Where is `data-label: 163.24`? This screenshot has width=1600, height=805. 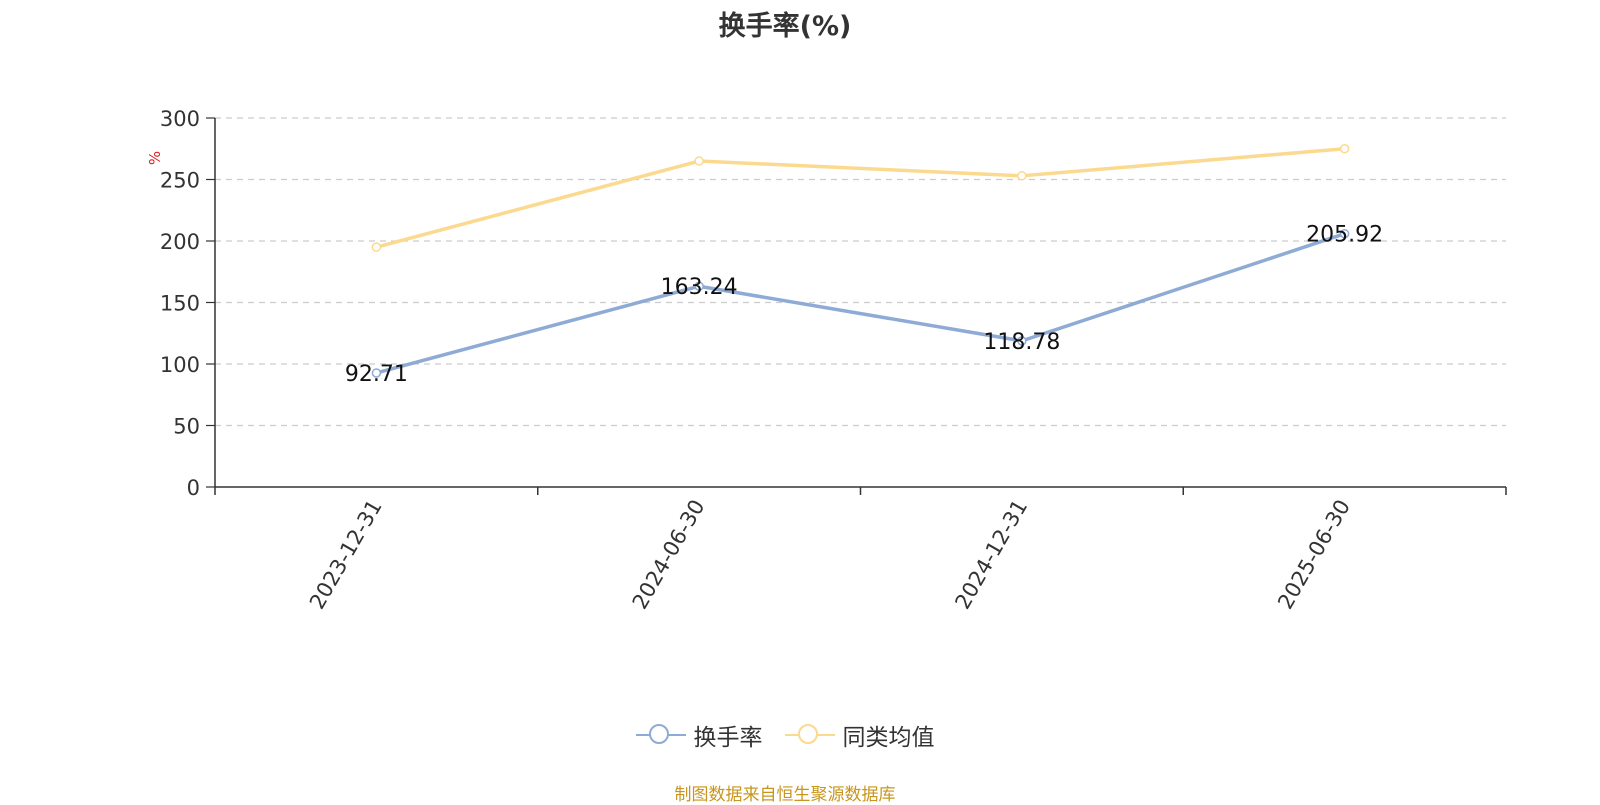
data-label: 163.24 is located at coordinates (699, 287).